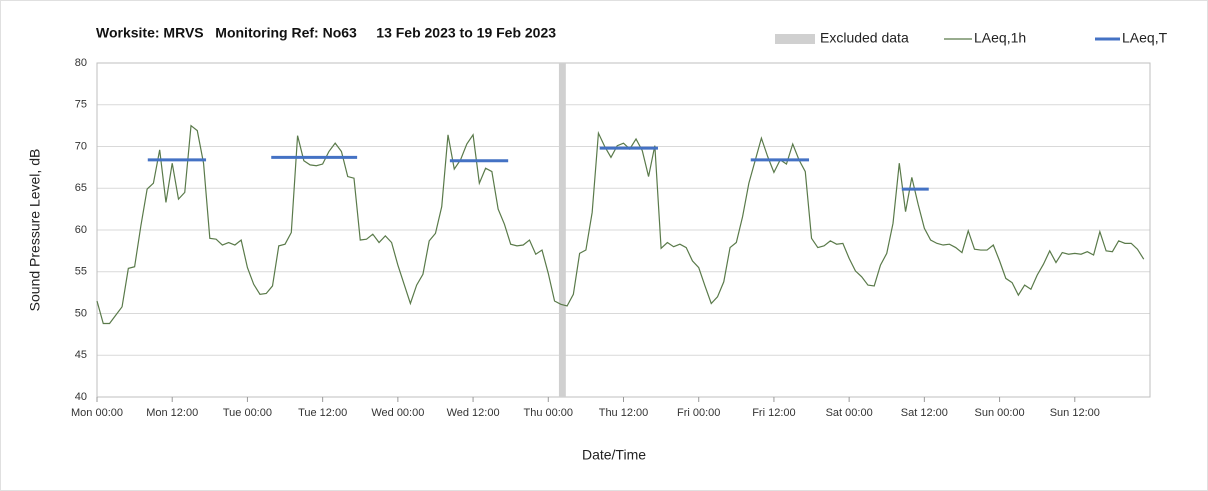  I want to click on x-tick-label: Mon 00:00, so click(97, 413).